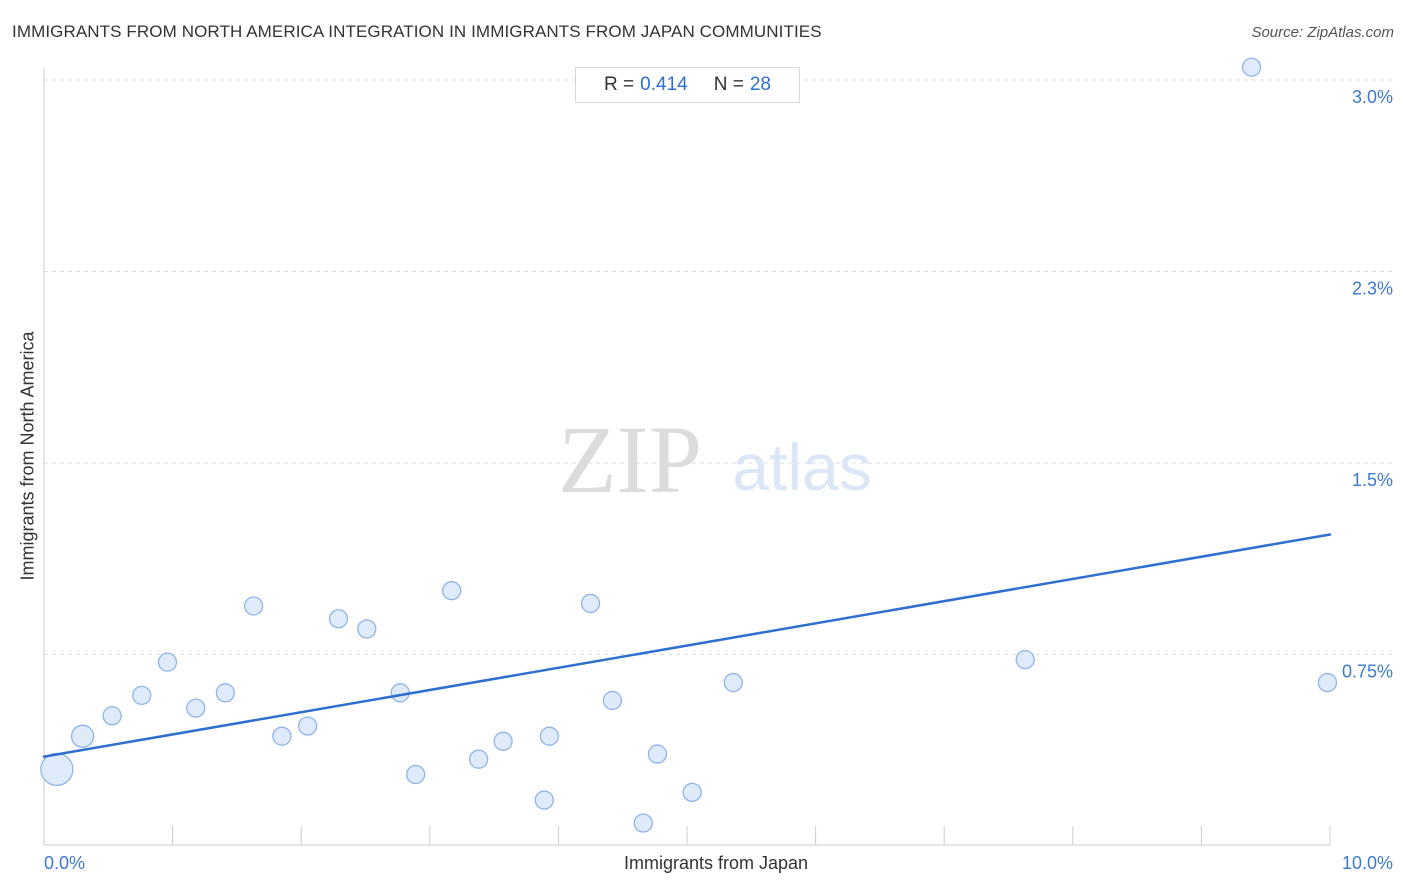  Describe the element at coordinates (619, 84) in the screenshot. I see `r-label: R =` at that location.